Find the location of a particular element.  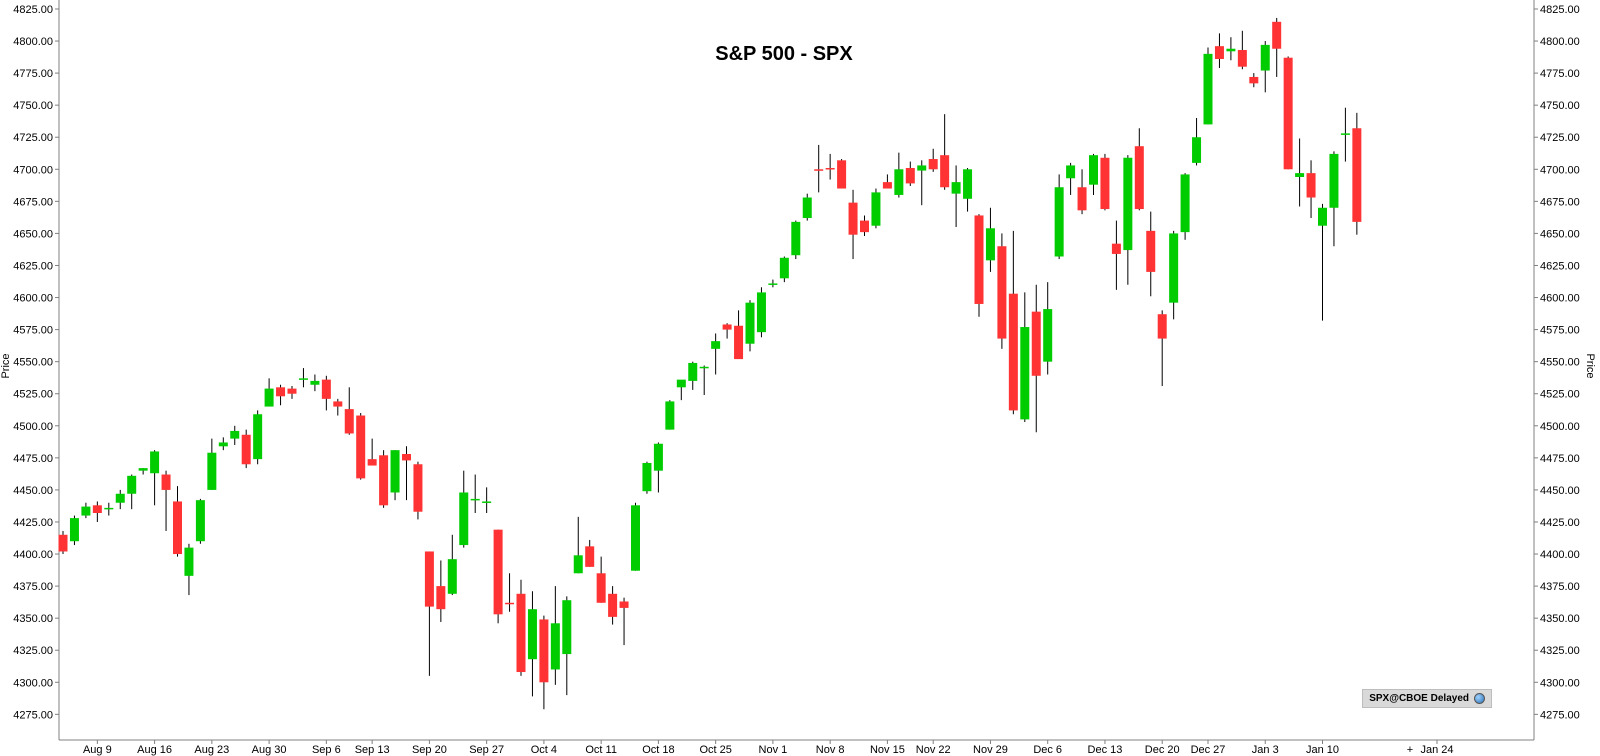

right-price-tick-label: 4275.00 is located at coordinates (1560, 715).